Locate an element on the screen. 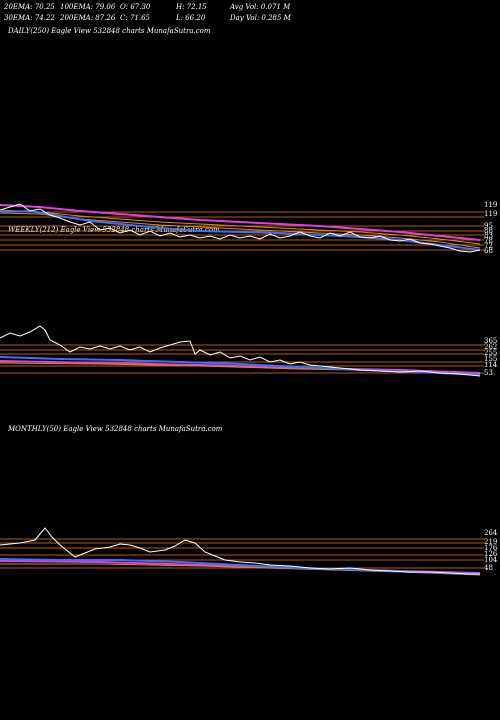 This screenshot has height=720, width=500. daily-panel is located at coordinates (242, 228).